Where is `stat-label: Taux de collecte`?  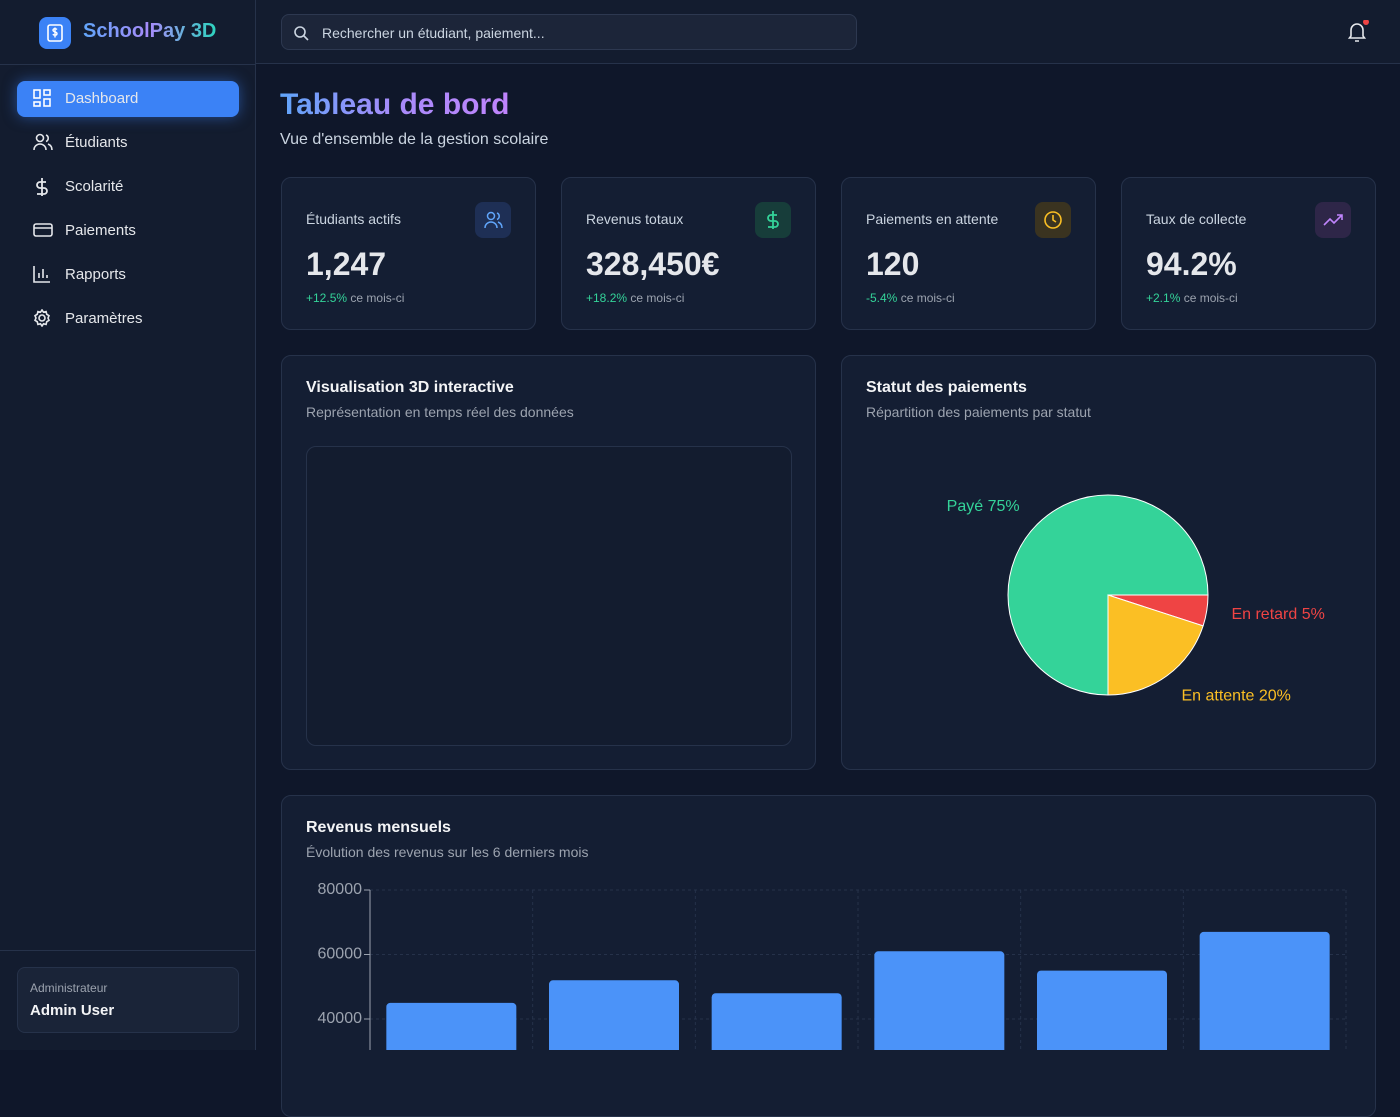 stat-label: Taux de collecte is located at coordinates (1196, 219).